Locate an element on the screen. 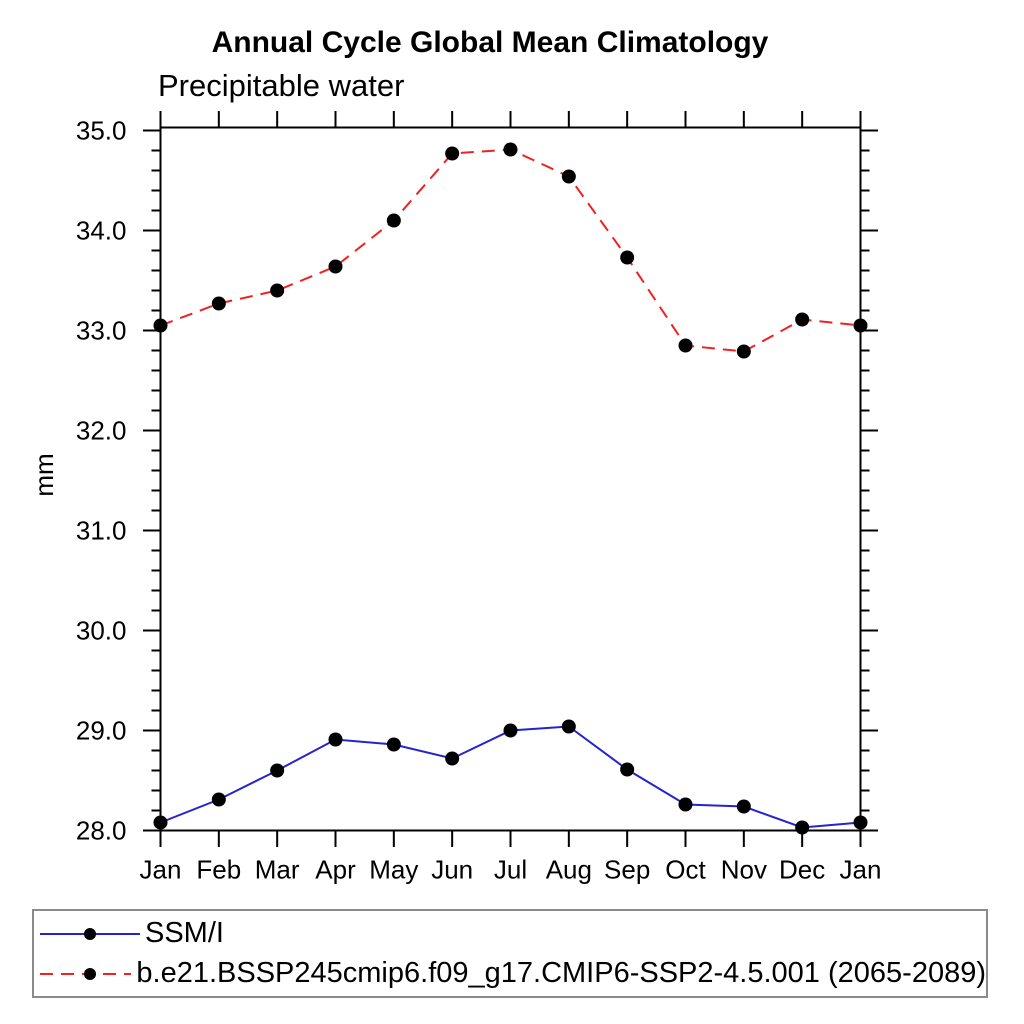 The height and width of the screenshot is (1024, 1024). x-tick-label: Oct is located at coordinates (685, 870).